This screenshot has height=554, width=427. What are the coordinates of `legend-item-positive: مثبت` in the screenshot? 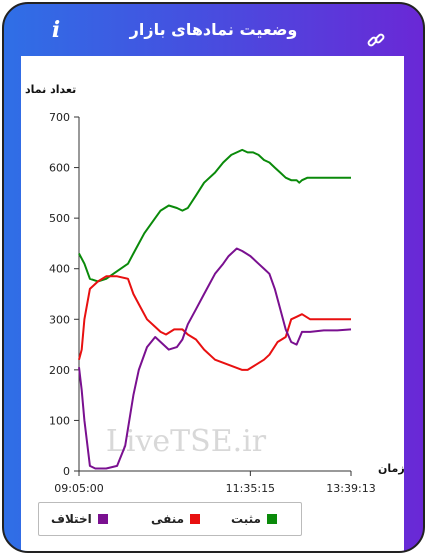 It's located at (254, 519).